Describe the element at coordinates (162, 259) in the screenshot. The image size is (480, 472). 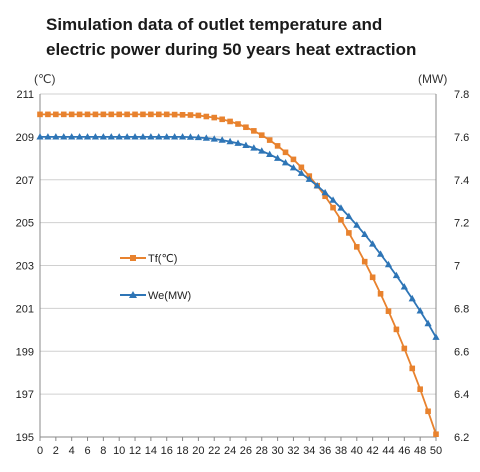
I see `legend-label-0: Tf(℃)` at that location.